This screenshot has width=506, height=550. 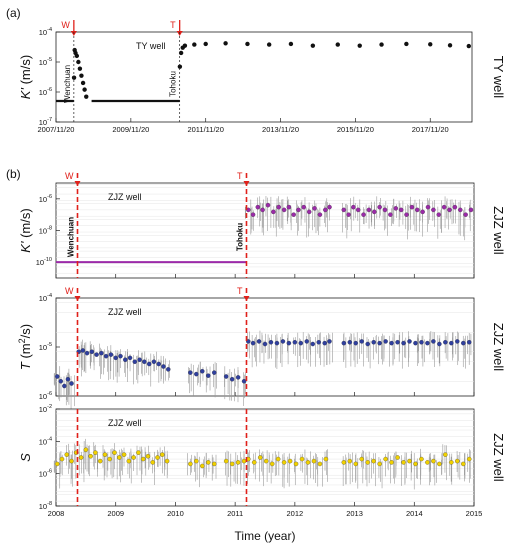 What do you see at coordinates (175, 513) in the screenshot?
I see `x-tick-label: 2010` at bounding box center [175, 513].